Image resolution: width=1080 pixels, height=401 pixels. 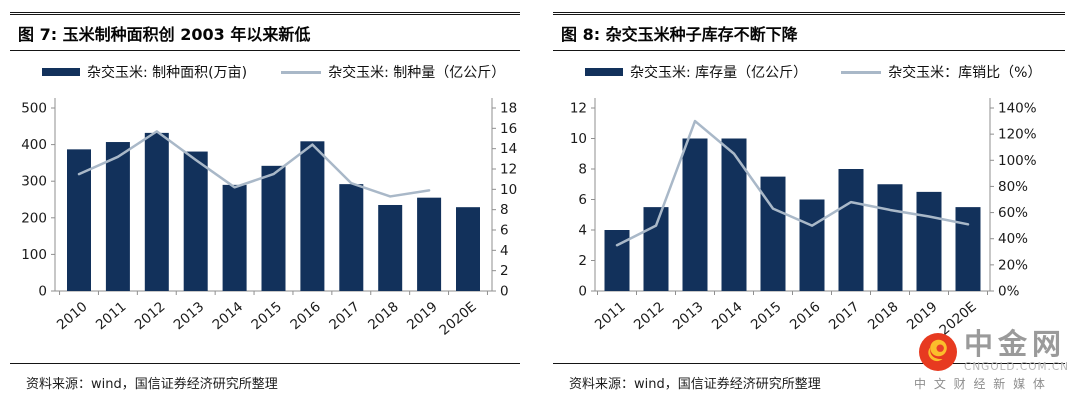 I want to click on y-axis-label-right: 14, so click(x=508, y=149).